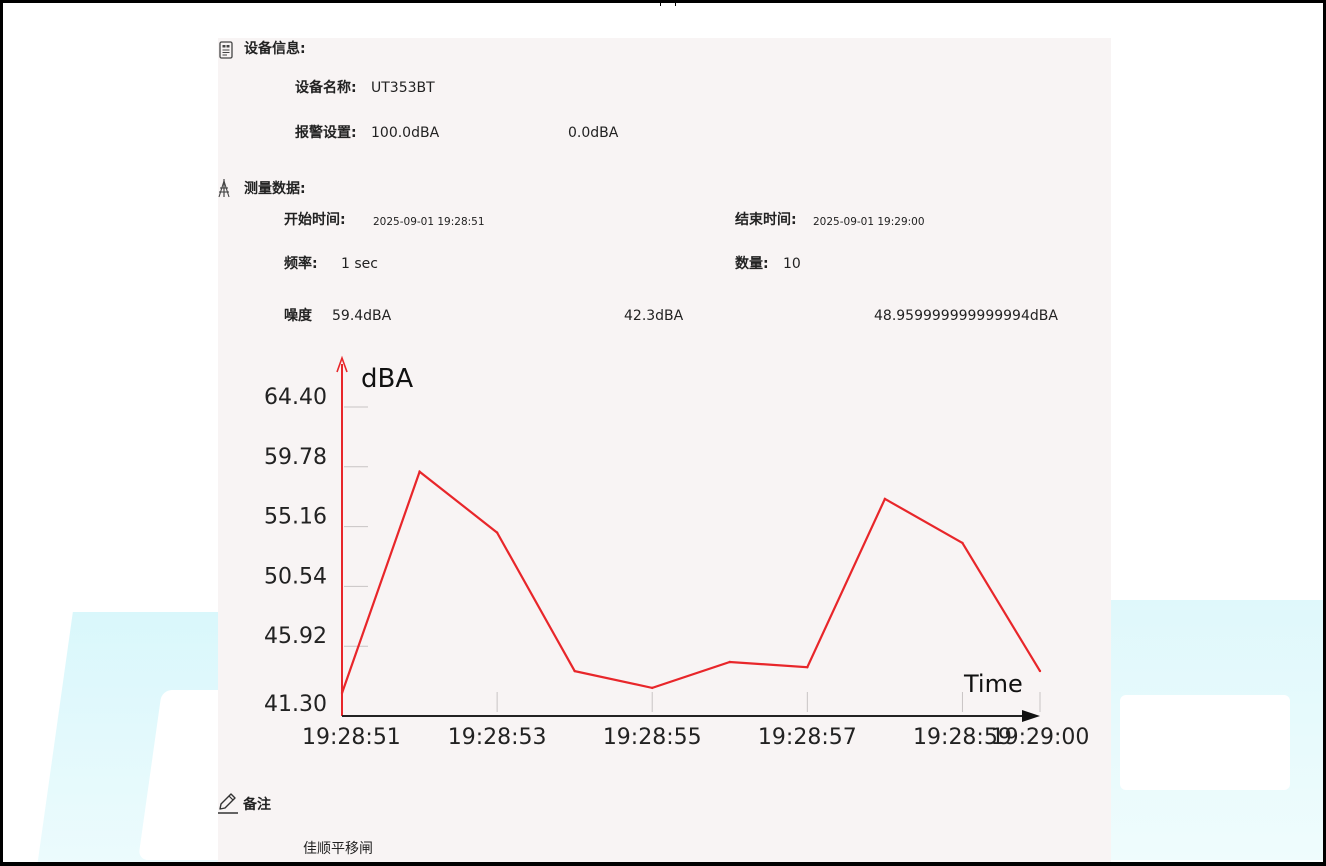  Describe the element at coordinates (351, 737) in the screenshot. I see `x-tick-label: 19:28:51` at that location.